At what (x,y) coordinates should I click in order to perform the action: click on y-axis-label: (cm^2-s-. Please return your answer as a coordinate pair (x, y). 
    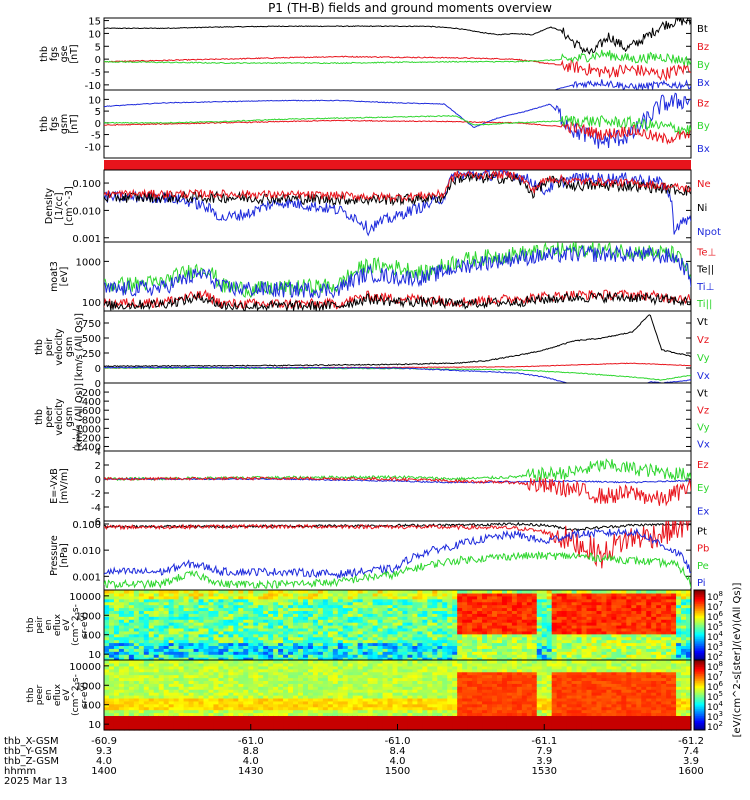
    Looking at the image, I should click on (76, 625).